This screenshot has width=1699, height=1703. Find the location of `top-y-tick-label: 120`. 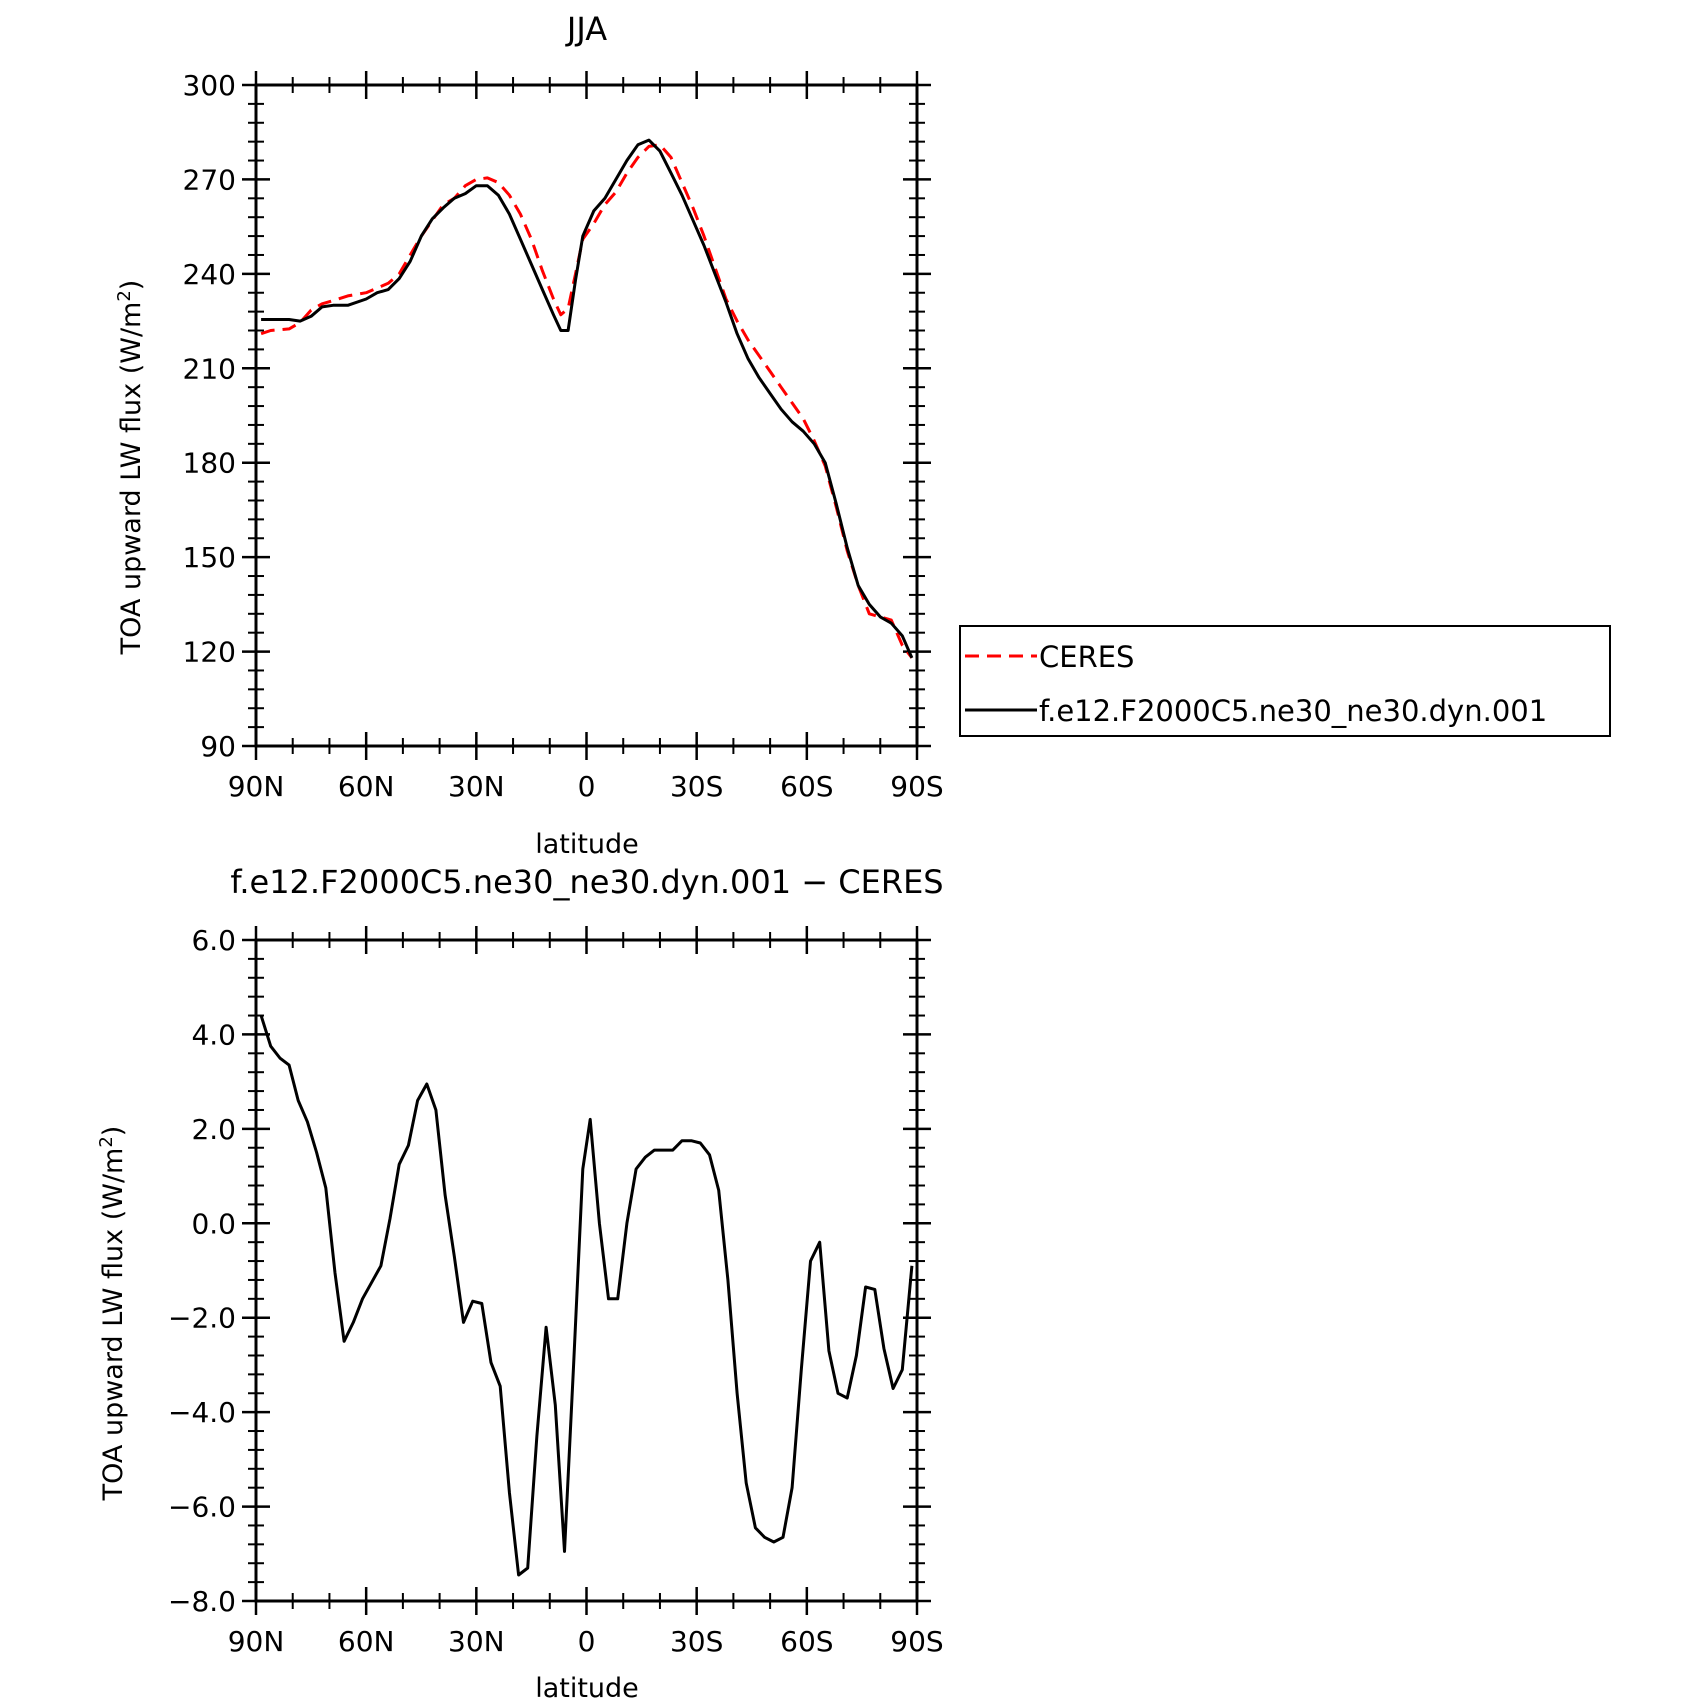

top-y-tick-label: 120 is located at coordinates (209, 652).